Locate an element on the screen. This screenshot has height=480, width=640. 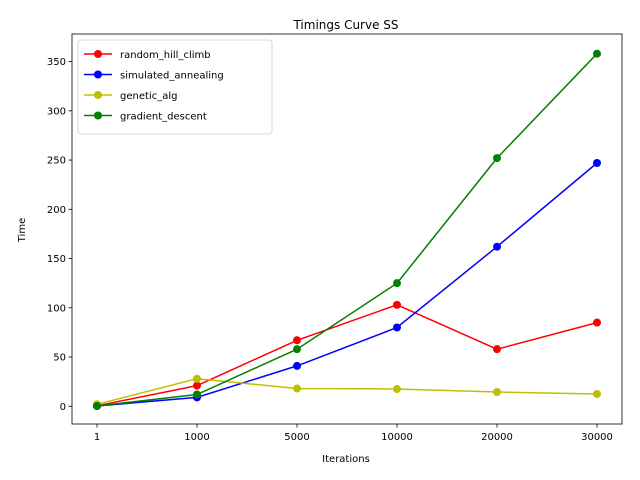
chart-title: Timings Curve SS is located at coordinates (345, 25).